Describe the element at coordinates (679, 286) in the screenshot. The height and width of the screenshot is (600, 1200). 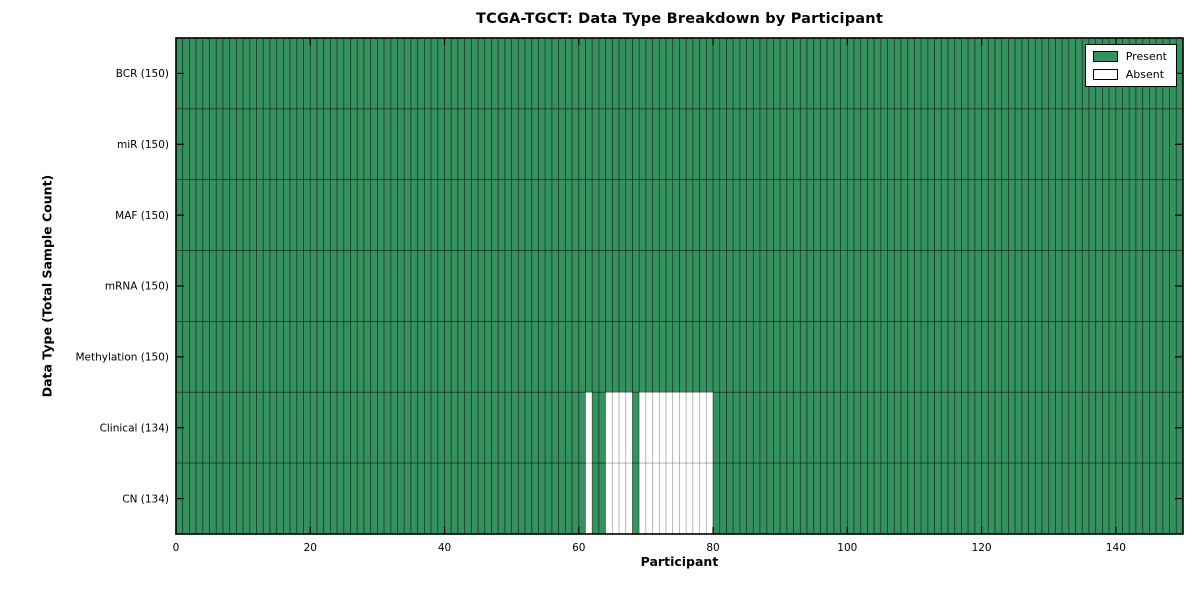
I see `row-mRNA` at that location.